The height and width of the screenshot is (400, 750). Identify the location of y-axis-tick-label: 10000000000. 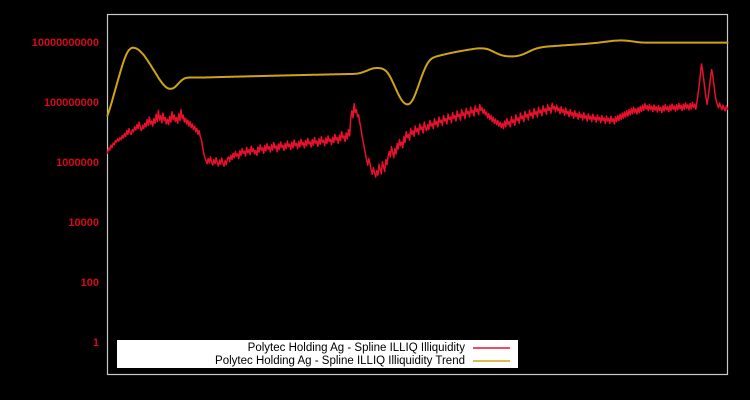
(65, 43).